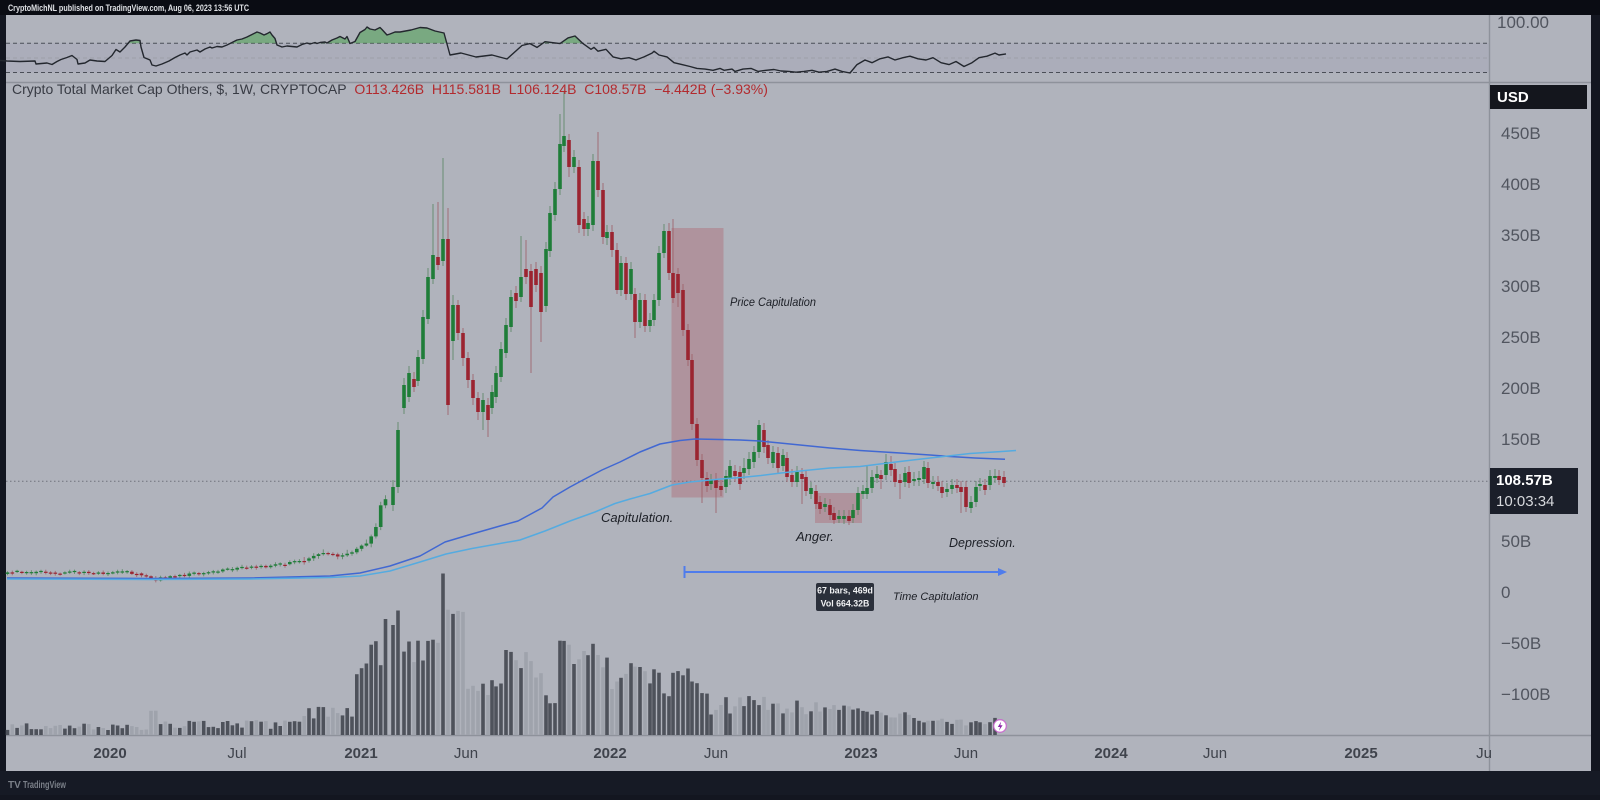  Describe the element at coordinates (773, 302) in the screenshot. I see `svg-text: Price Capitulation` at that location.